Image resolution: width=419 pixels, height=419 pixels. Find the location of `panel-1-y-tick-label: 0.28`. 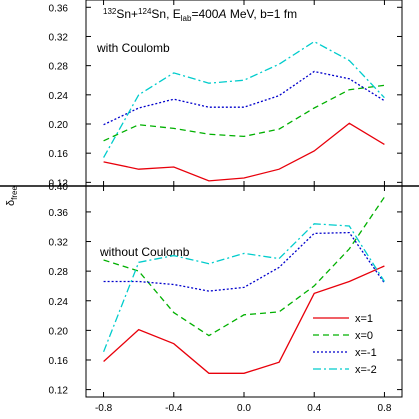

panel-1-y-tick-label: 0.28 is located at coordinates (59, 272).